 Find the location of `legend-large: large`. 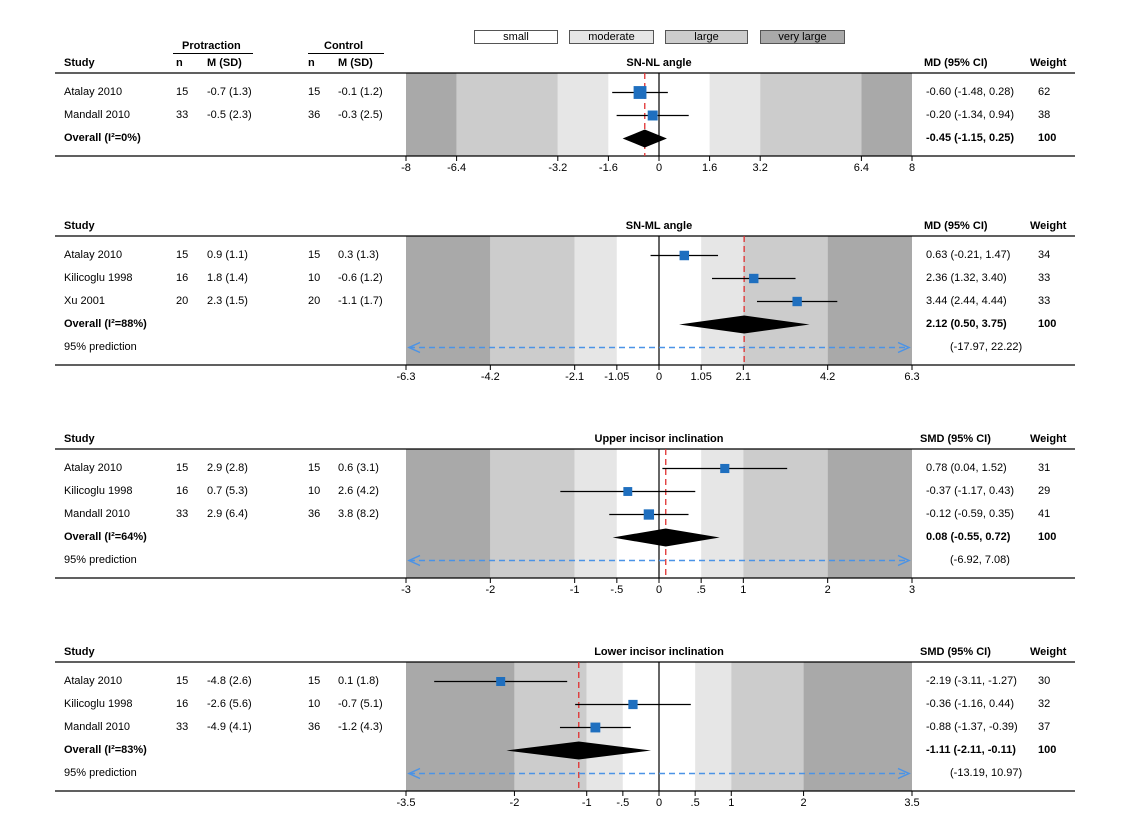

legend-large: large is located at coordinates (706, 37).